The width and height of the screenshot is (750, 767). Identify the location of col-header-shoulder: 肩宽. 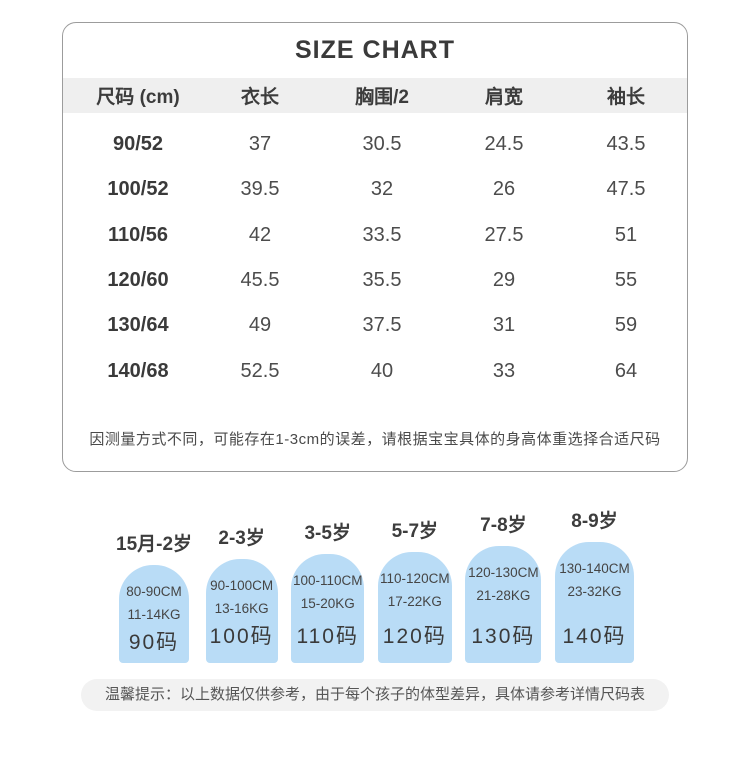
(503, 97).